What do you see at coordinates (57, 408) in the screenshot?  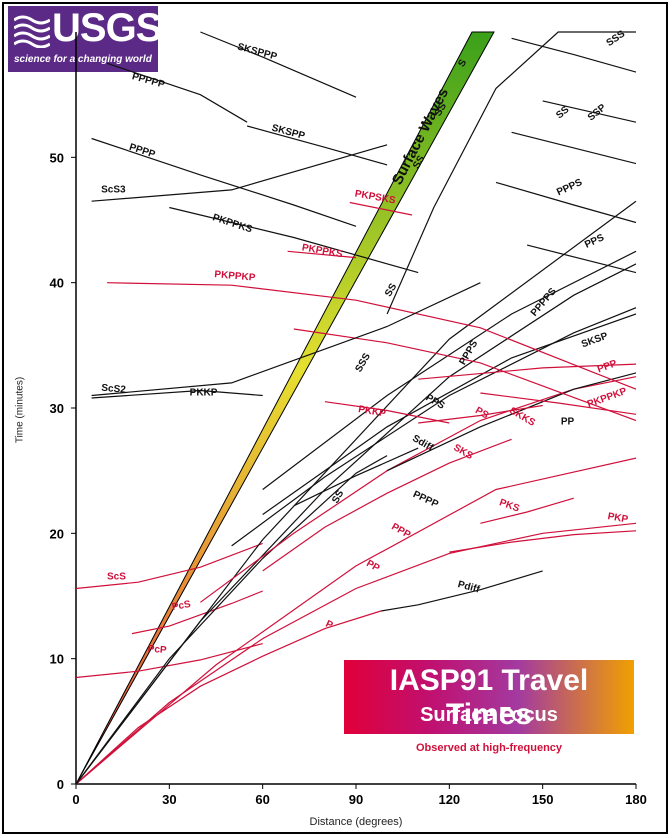 I see `y-tick-label: 30` at bounding box center [57, 408].